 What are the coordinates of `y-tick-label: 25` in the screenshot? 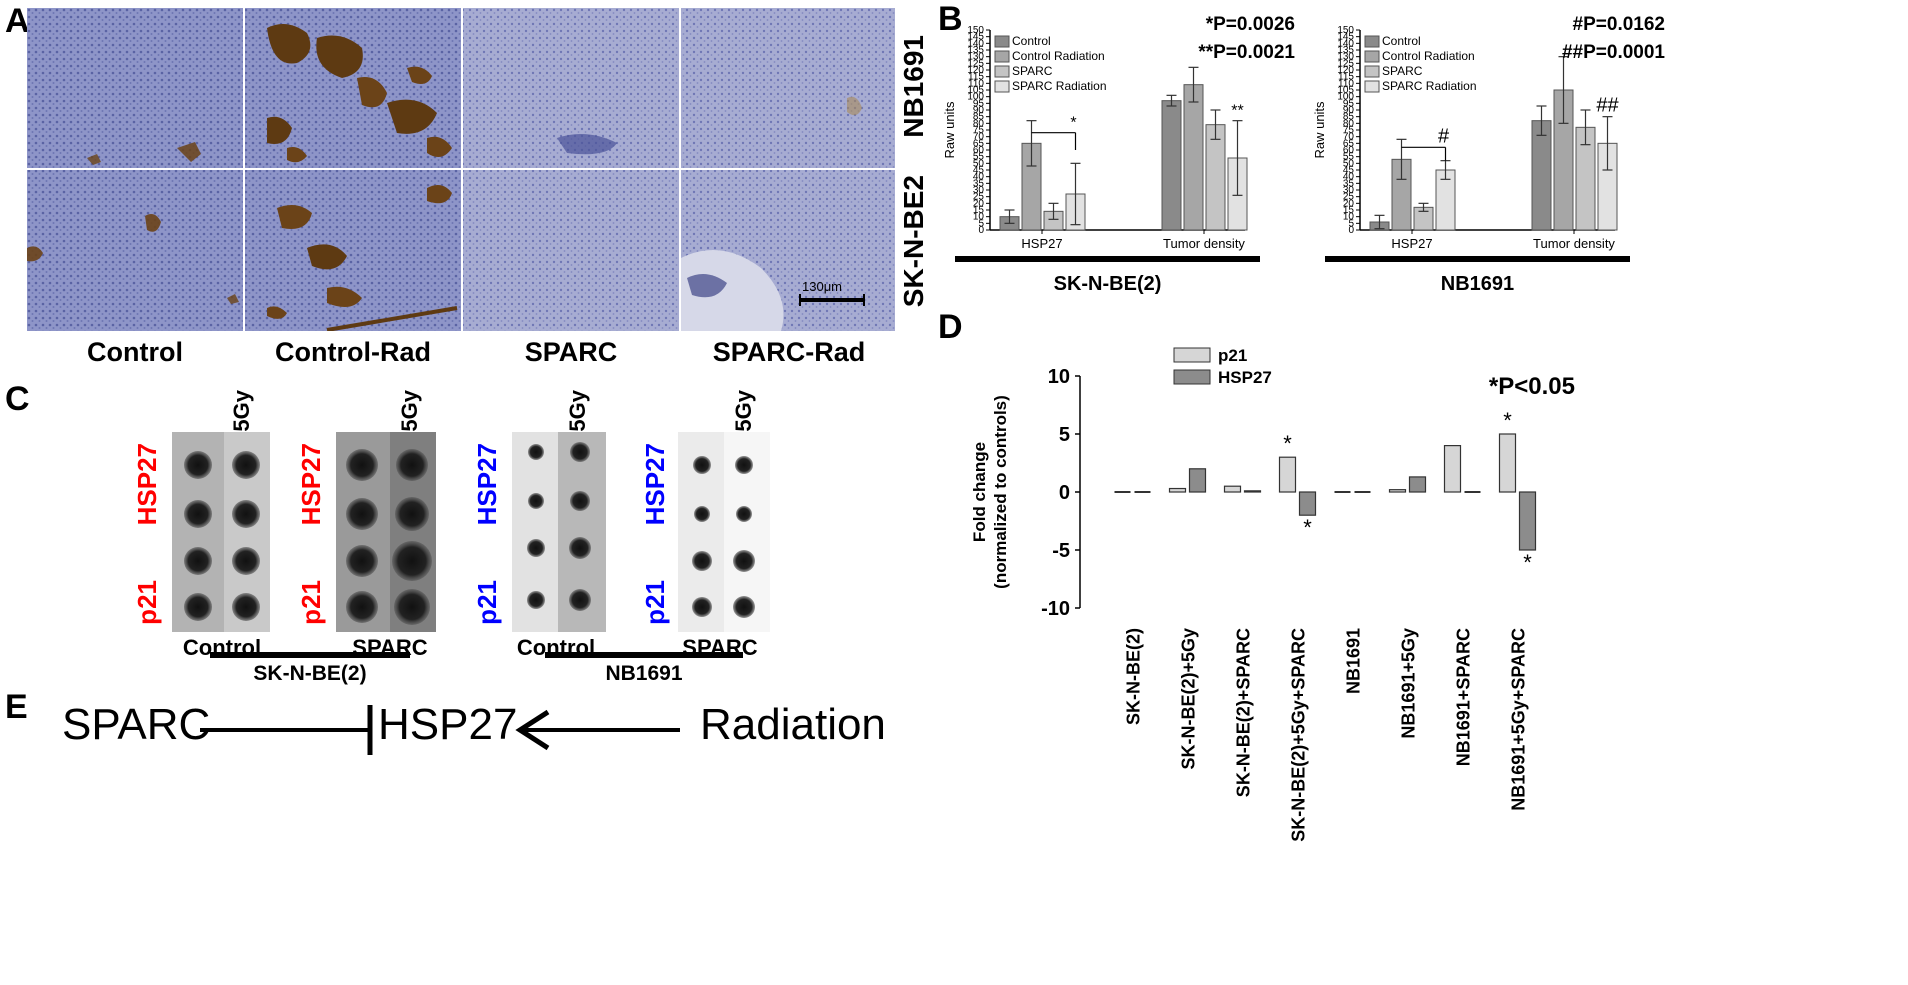 It's located at (979, 197).